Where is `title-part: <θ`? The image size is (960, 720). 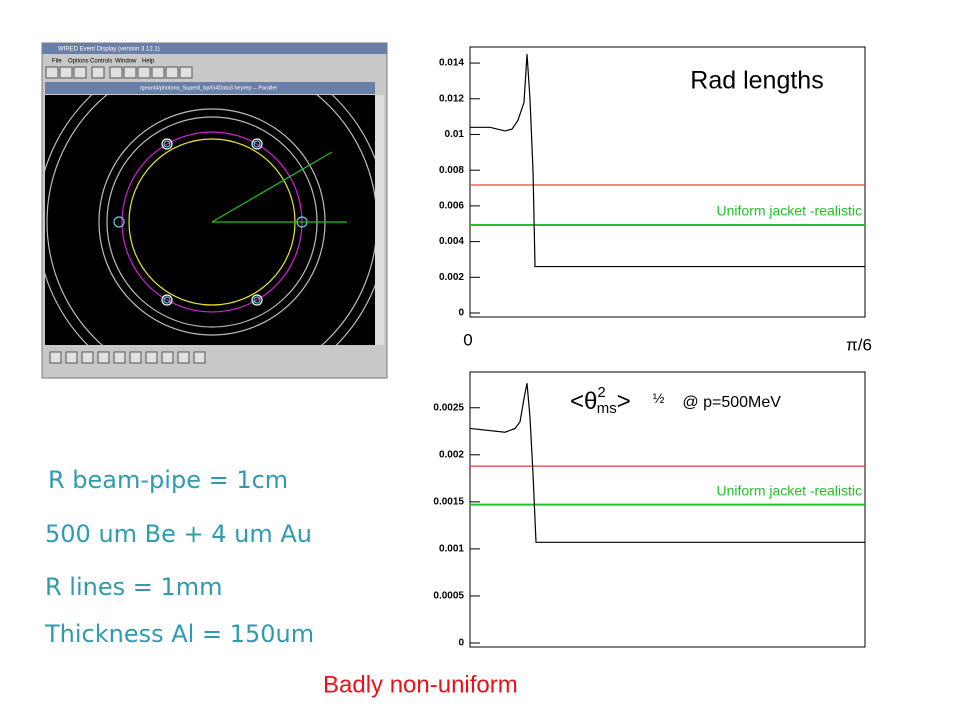 title-part: <θ is located at coordinates (583, 401).